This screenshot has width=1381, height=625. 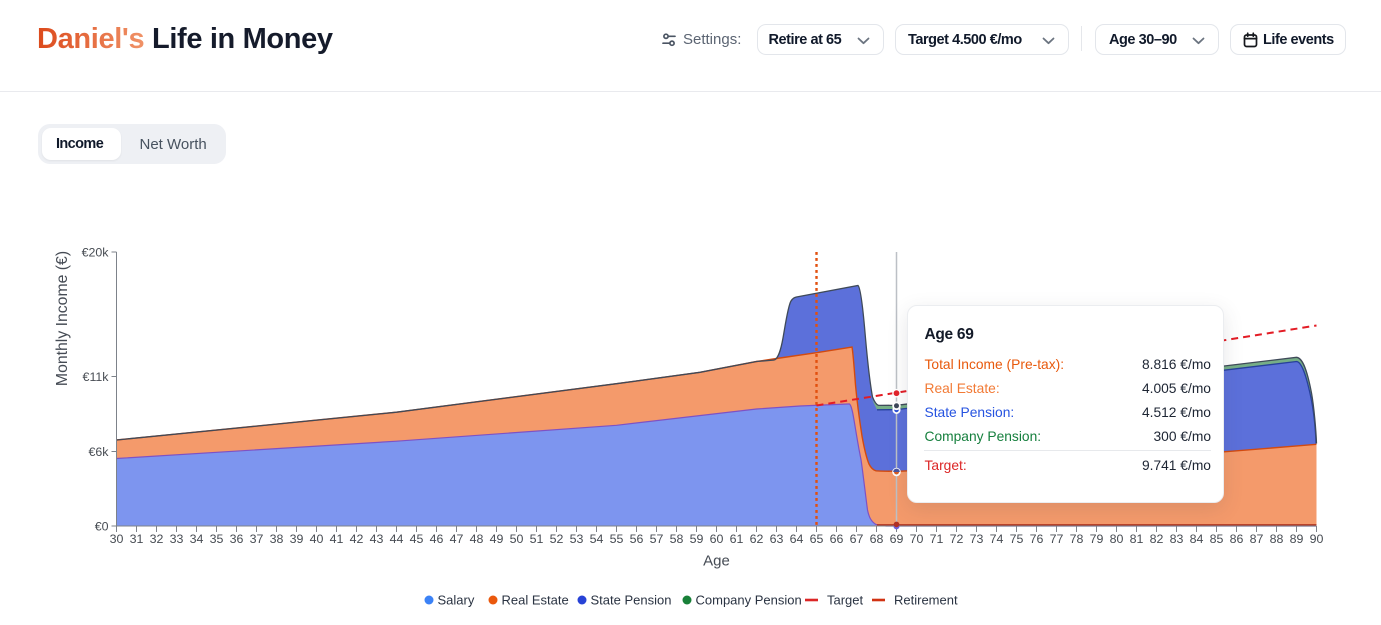 What do you see at coordinates (297, 539) in the screenshot?
I see `svg-text: 39` at bounding box center [297, 539].